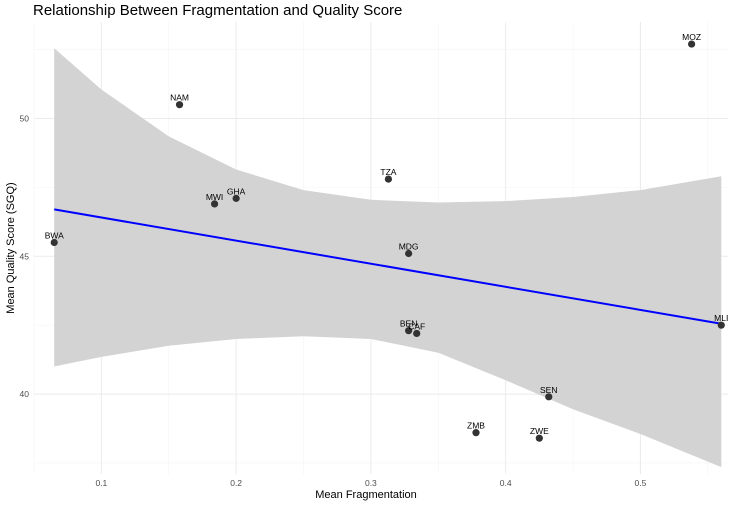 The height and width of the screenshot is (506, 733). What do you see at coordinates (476, 426) in the screenshot?
I see `point-label-zmb: ZMB` at bounding box center [476, 426].